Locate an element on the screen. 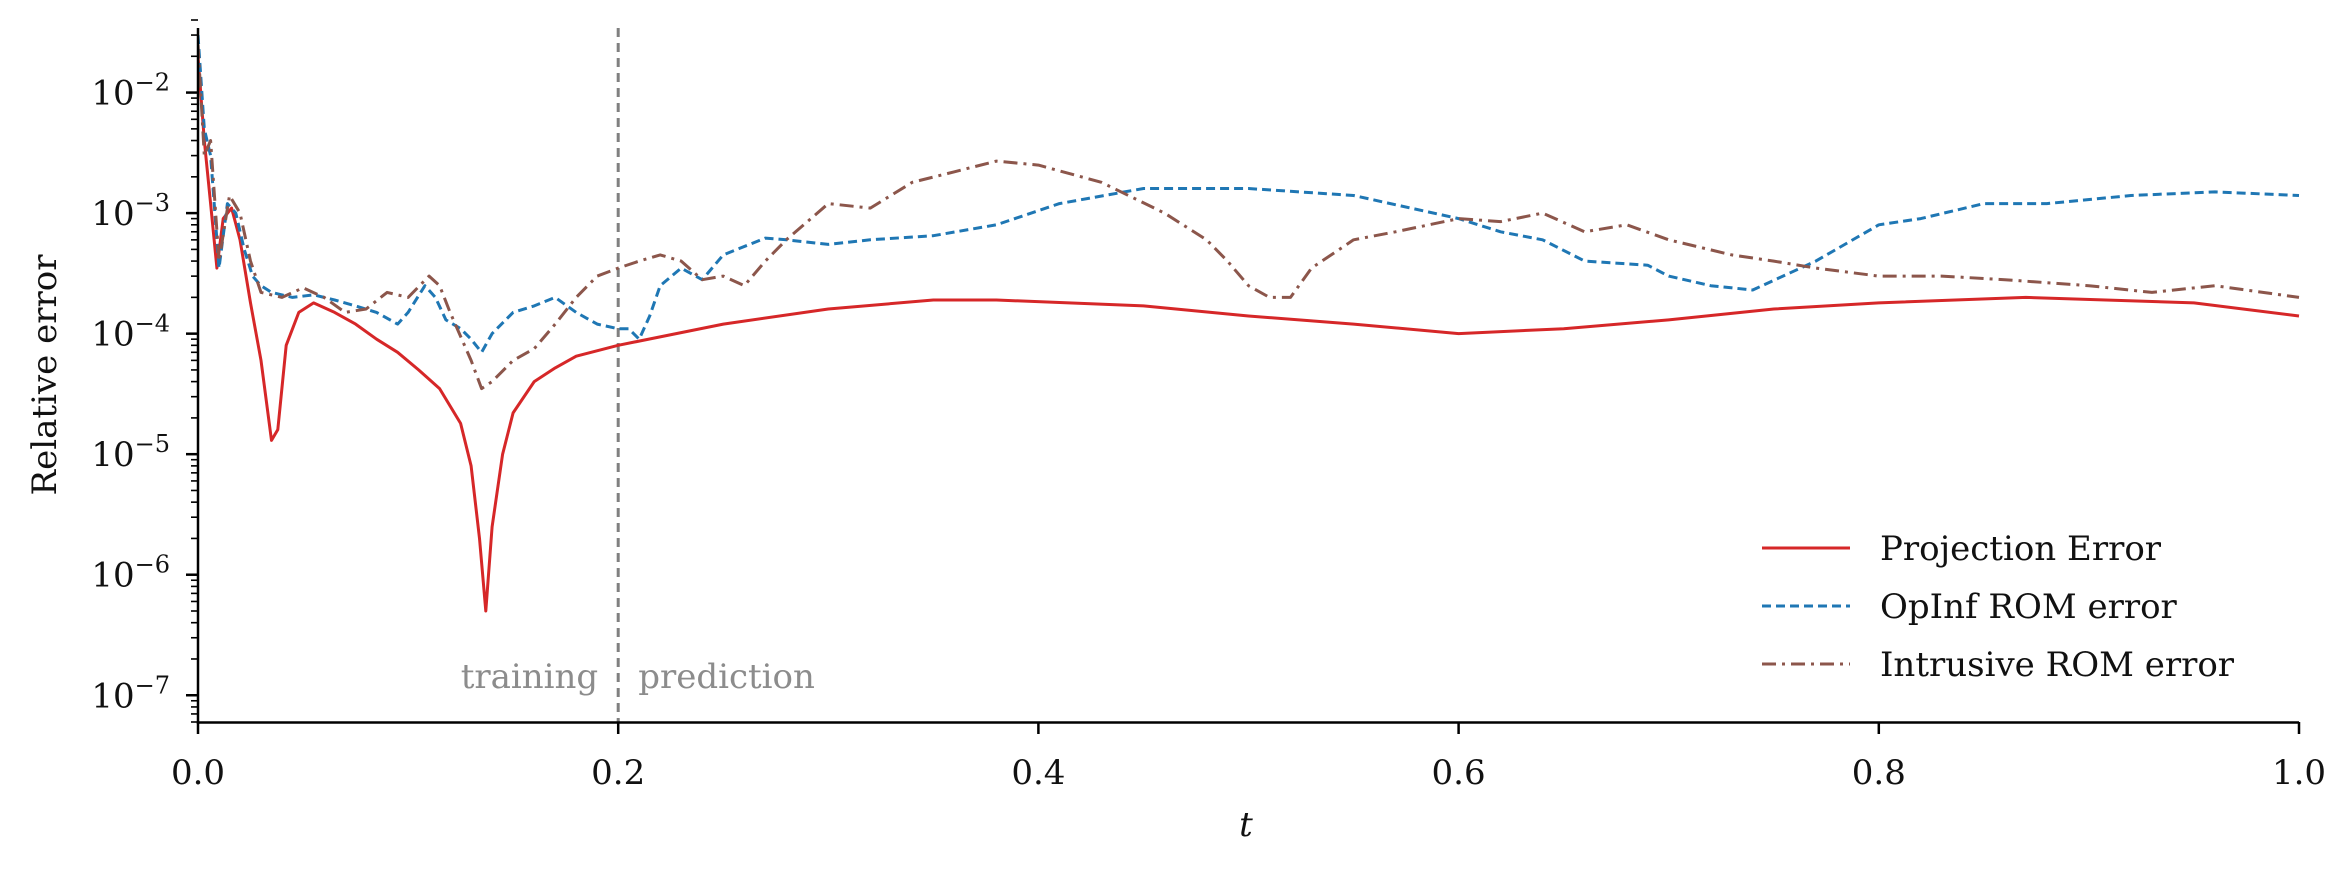  y-ticks: 10⁻⁷ 10⁻⁶ 10⁻⁵ 10⁻⁴ 10⁻³ 10⁻² is located at coordinates (144, 371).